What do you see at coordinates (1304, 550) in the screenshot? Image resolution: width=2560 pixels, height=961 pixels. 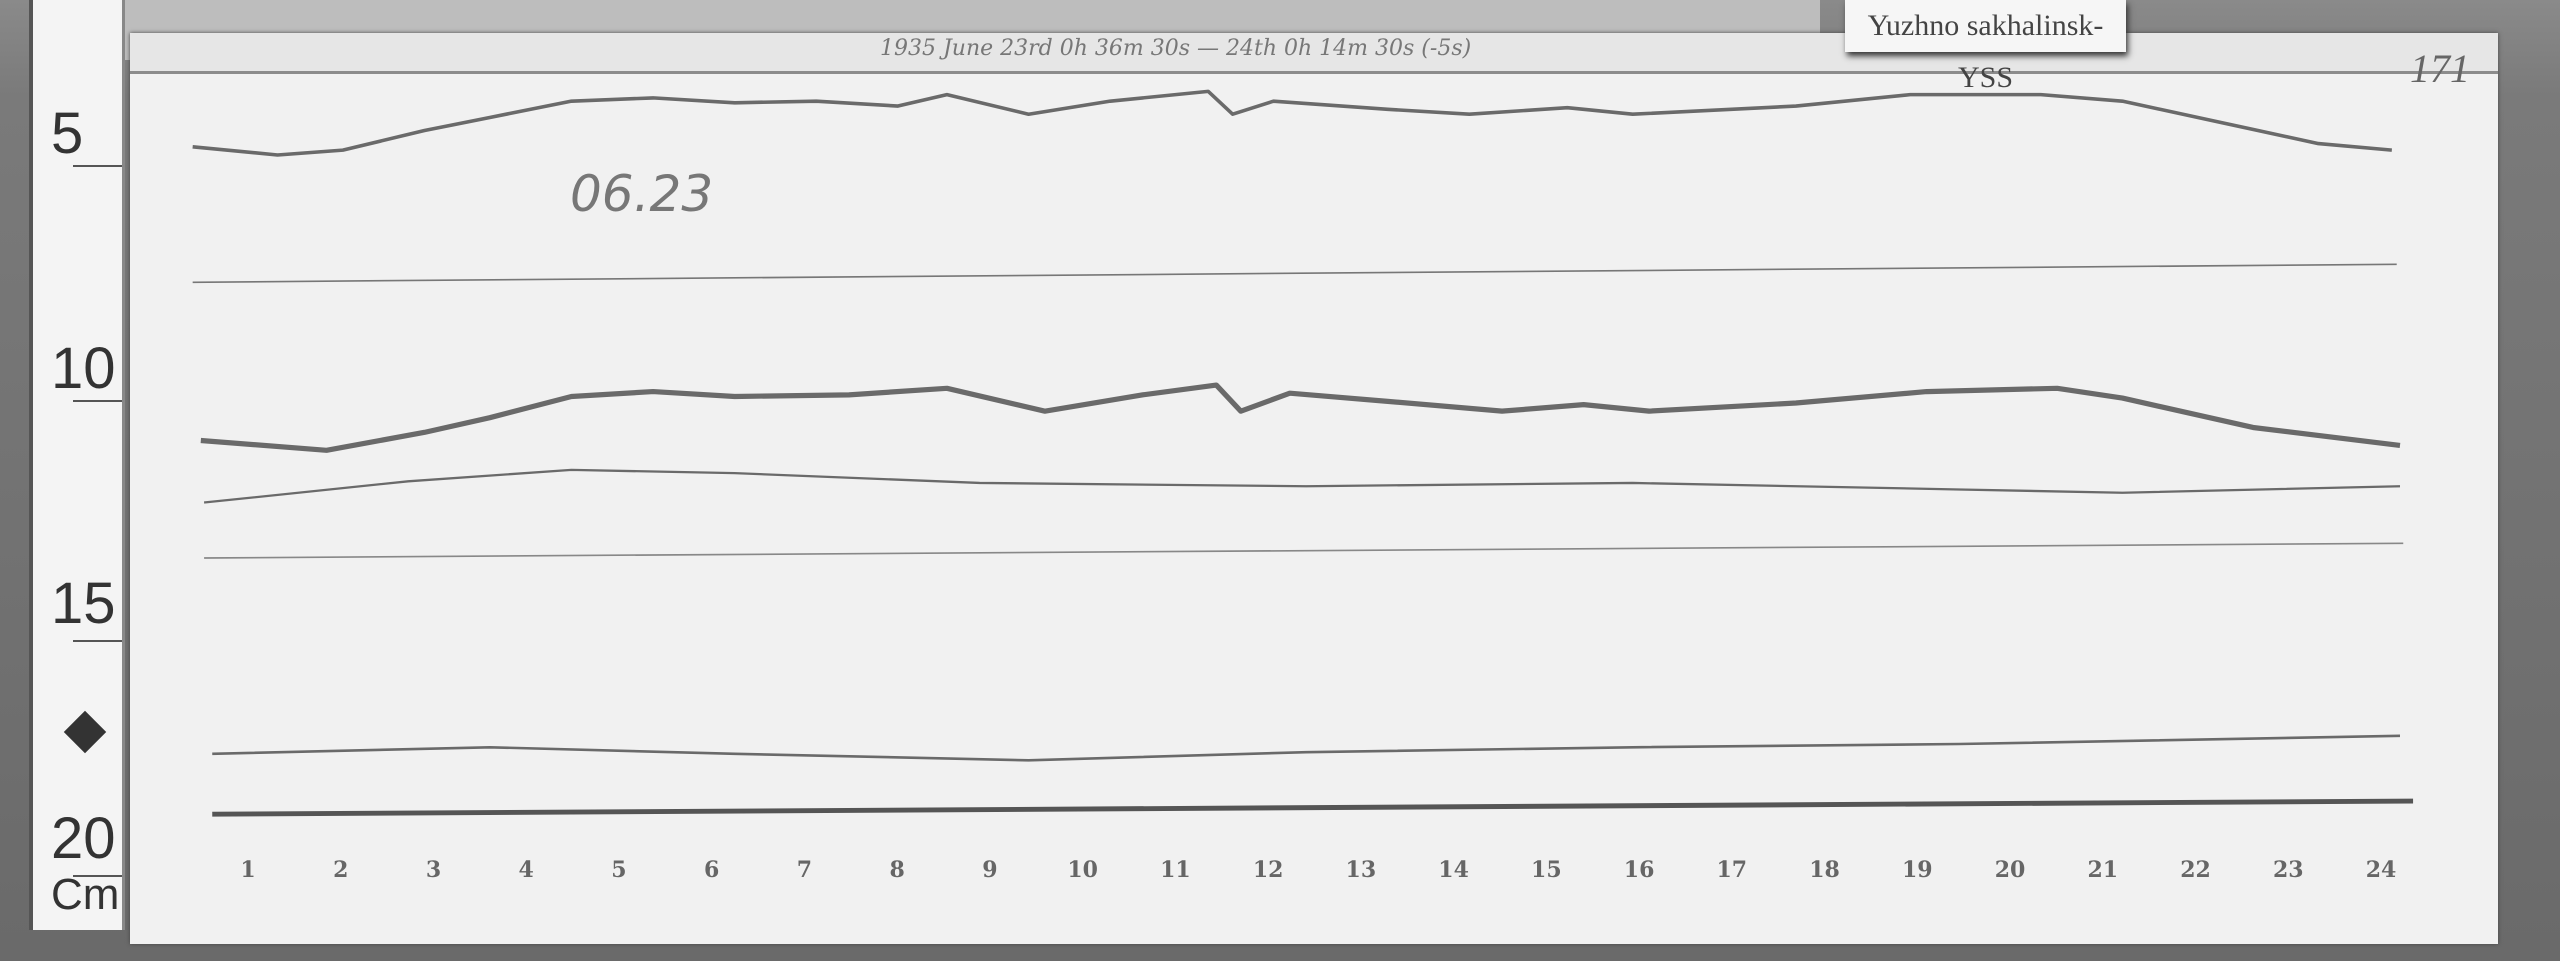 I see `baseline-middle` at bounding box center [1304, 550].